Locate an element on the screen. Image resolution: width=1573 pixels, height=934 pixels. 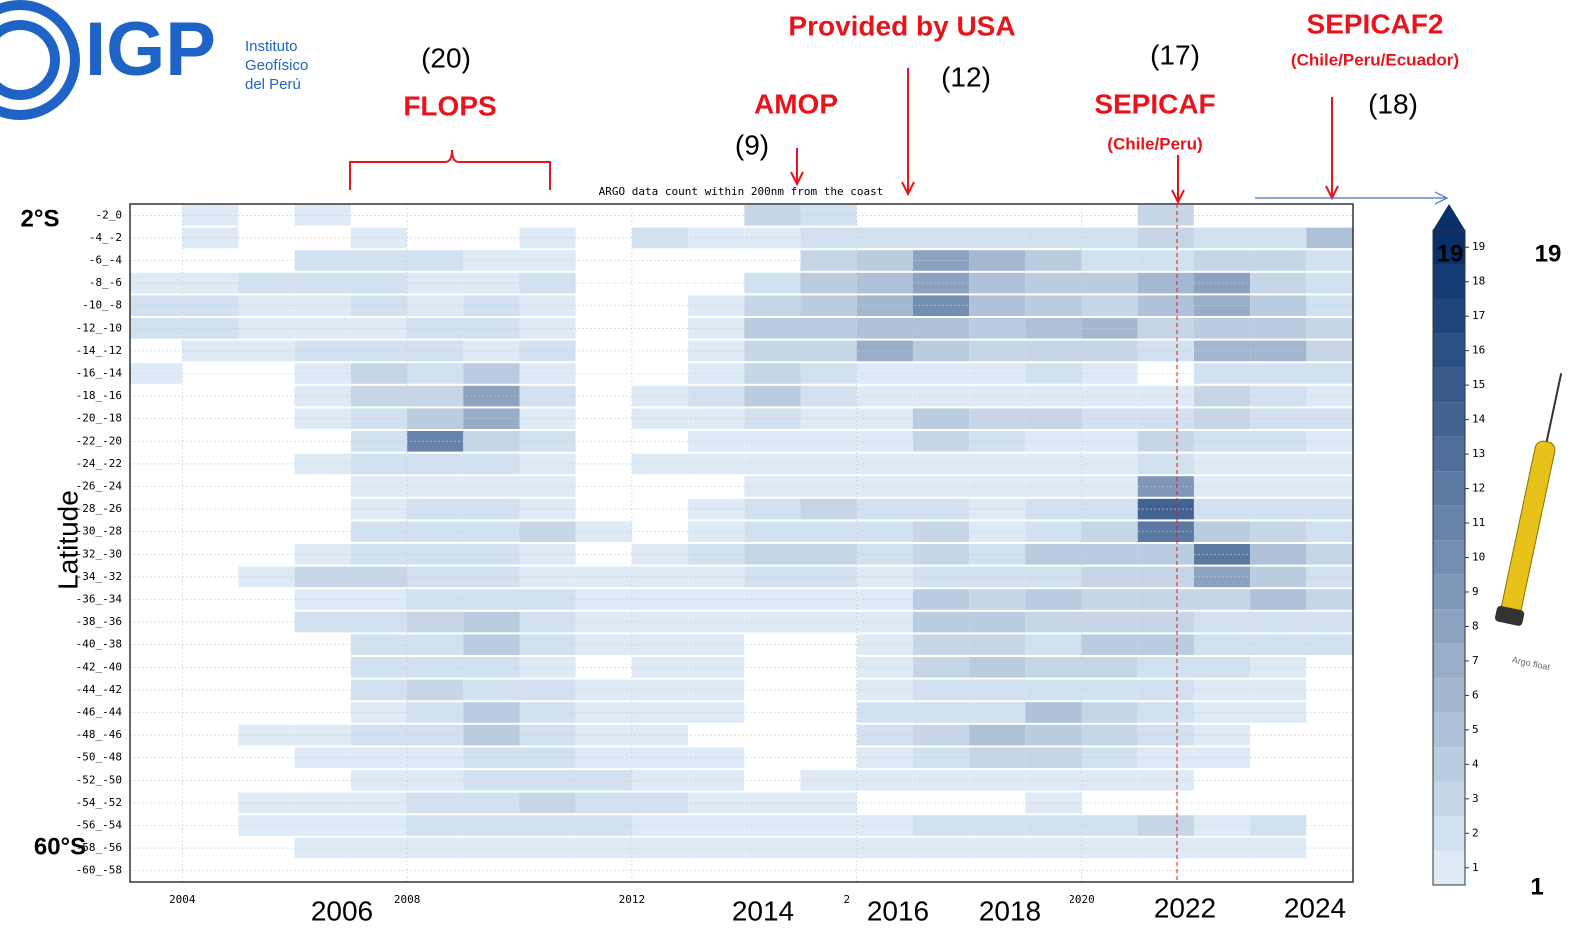
colorbar-tick-label: 15 is located at coordinates (1478, 384).